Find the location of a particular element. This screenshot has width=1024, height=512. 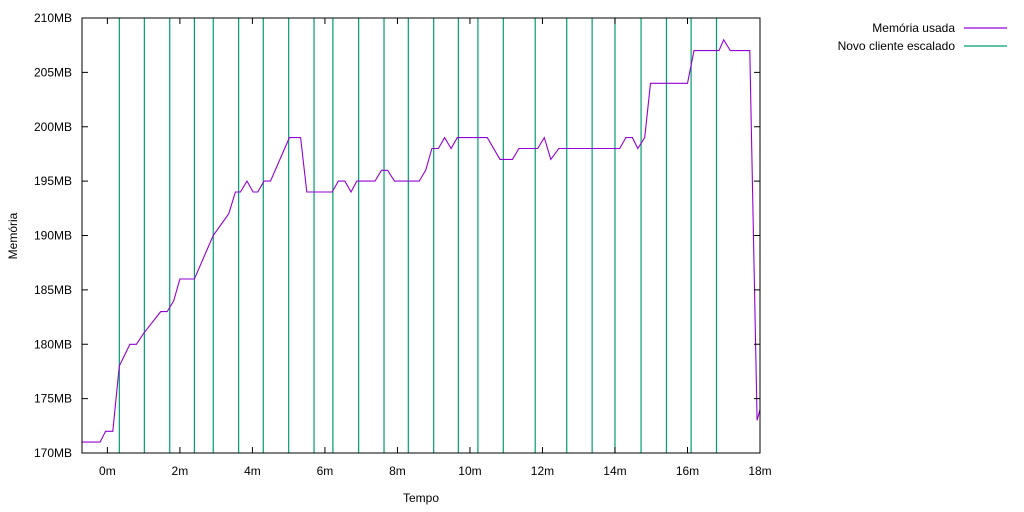

legend-label: Novo cliente escalado is located at coordinates (897, 46).